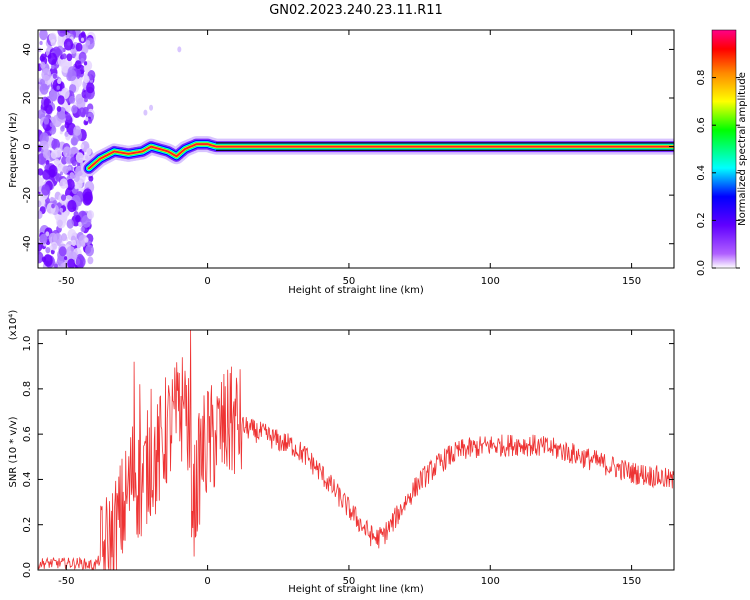 The width and height of the screenshot is (750, 600). What do you see at coordinates (27, 344) in the screenshot?
I see `y-tick-label: 1.0` at bounding box center [27, 344].